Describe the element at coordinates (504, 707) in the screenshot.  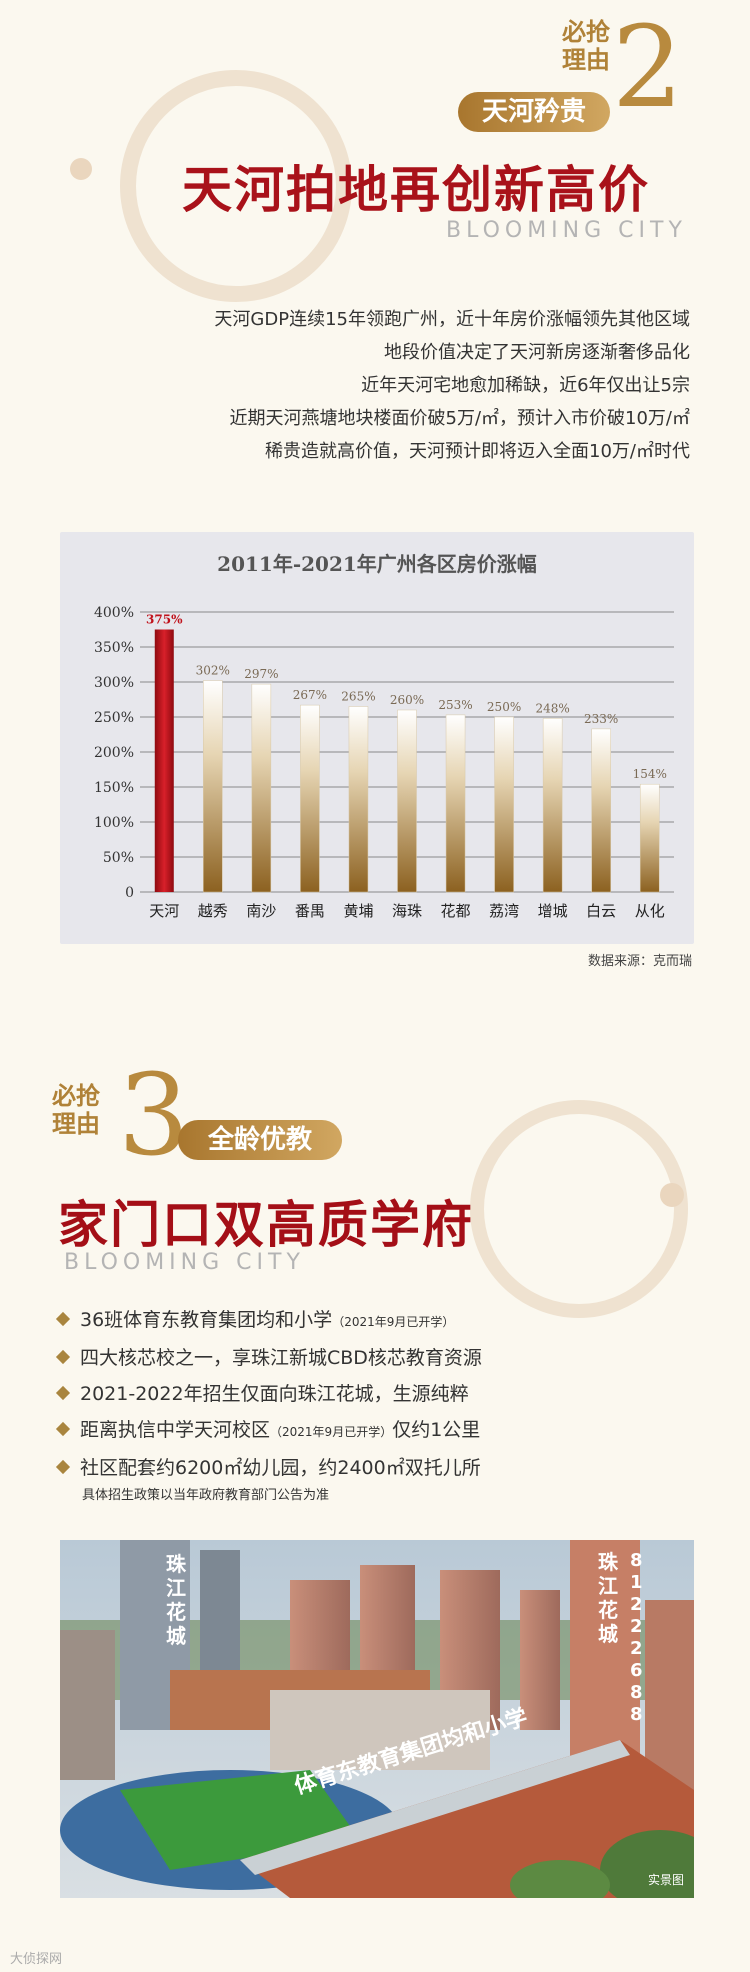
I see `bar-value-label: 250%` at that location.